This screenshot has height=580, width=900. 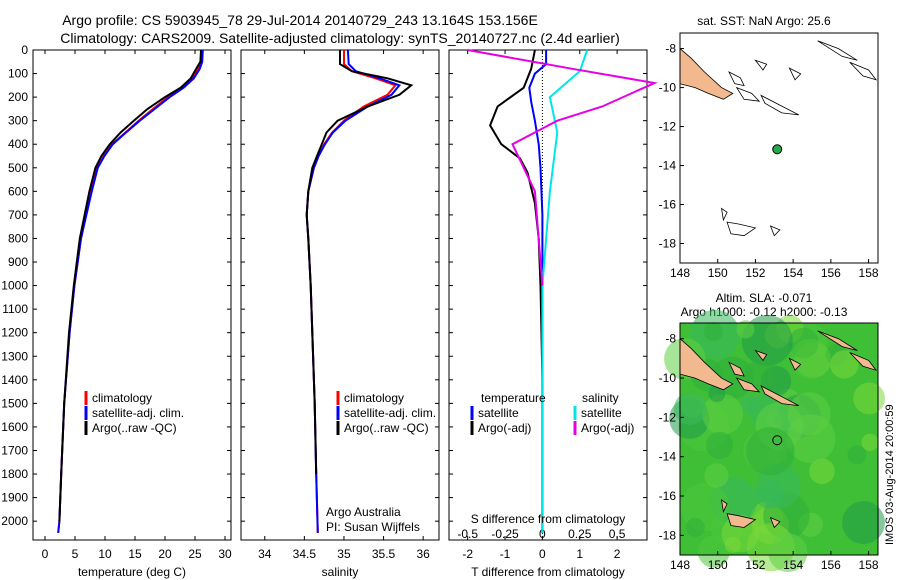 I want to click on depth-tick-label: 1000, so click(x=14, y=286).